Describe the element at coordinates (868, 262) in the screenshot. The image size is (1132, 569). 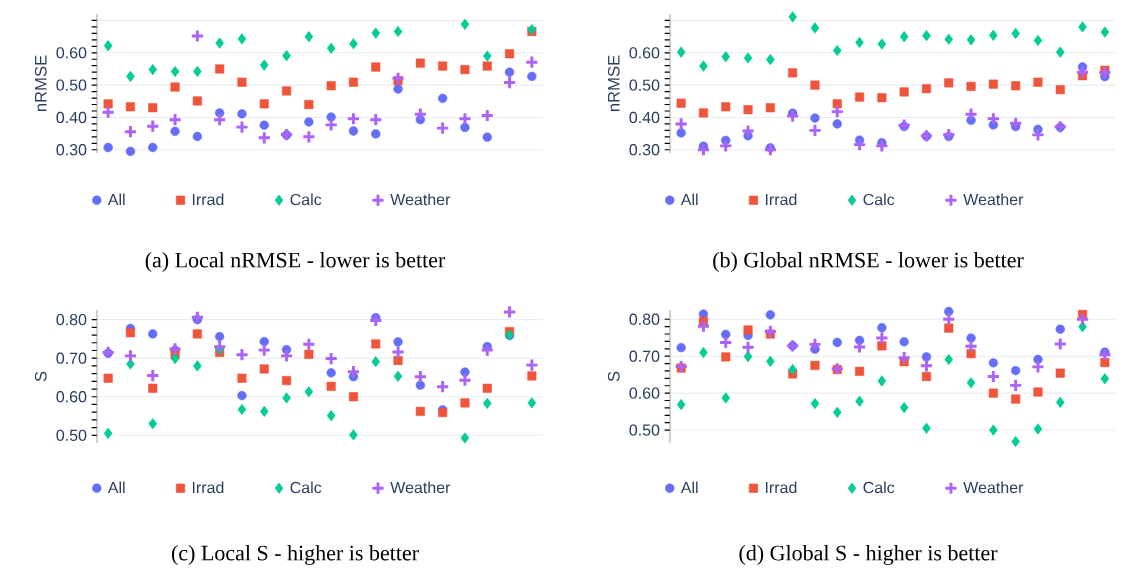
I see `text: (b) Global nRMSE - lower is better` at that location.